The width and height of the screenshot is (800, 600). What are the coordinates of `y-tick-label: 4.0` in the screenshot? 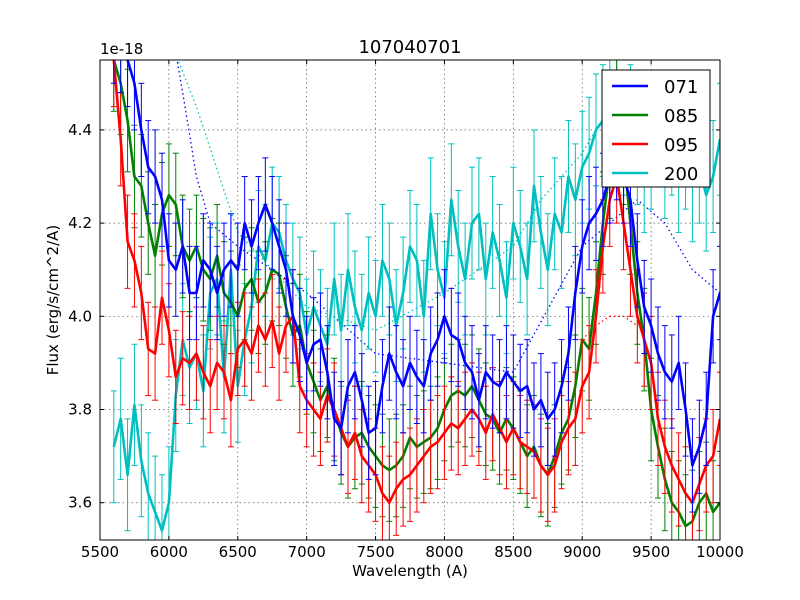 It's located at (80, 316).